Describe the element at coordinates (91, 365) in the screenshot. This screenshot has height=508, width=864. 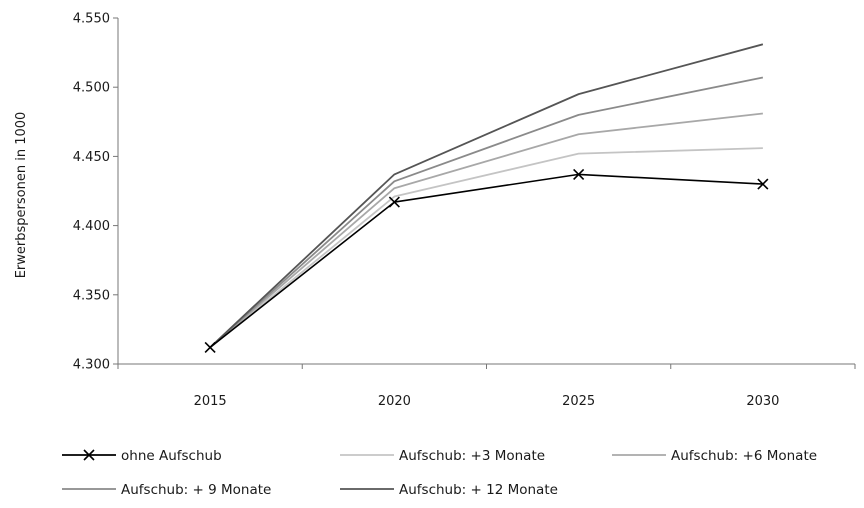
I see `y-tick-label: 4.300` at that location.